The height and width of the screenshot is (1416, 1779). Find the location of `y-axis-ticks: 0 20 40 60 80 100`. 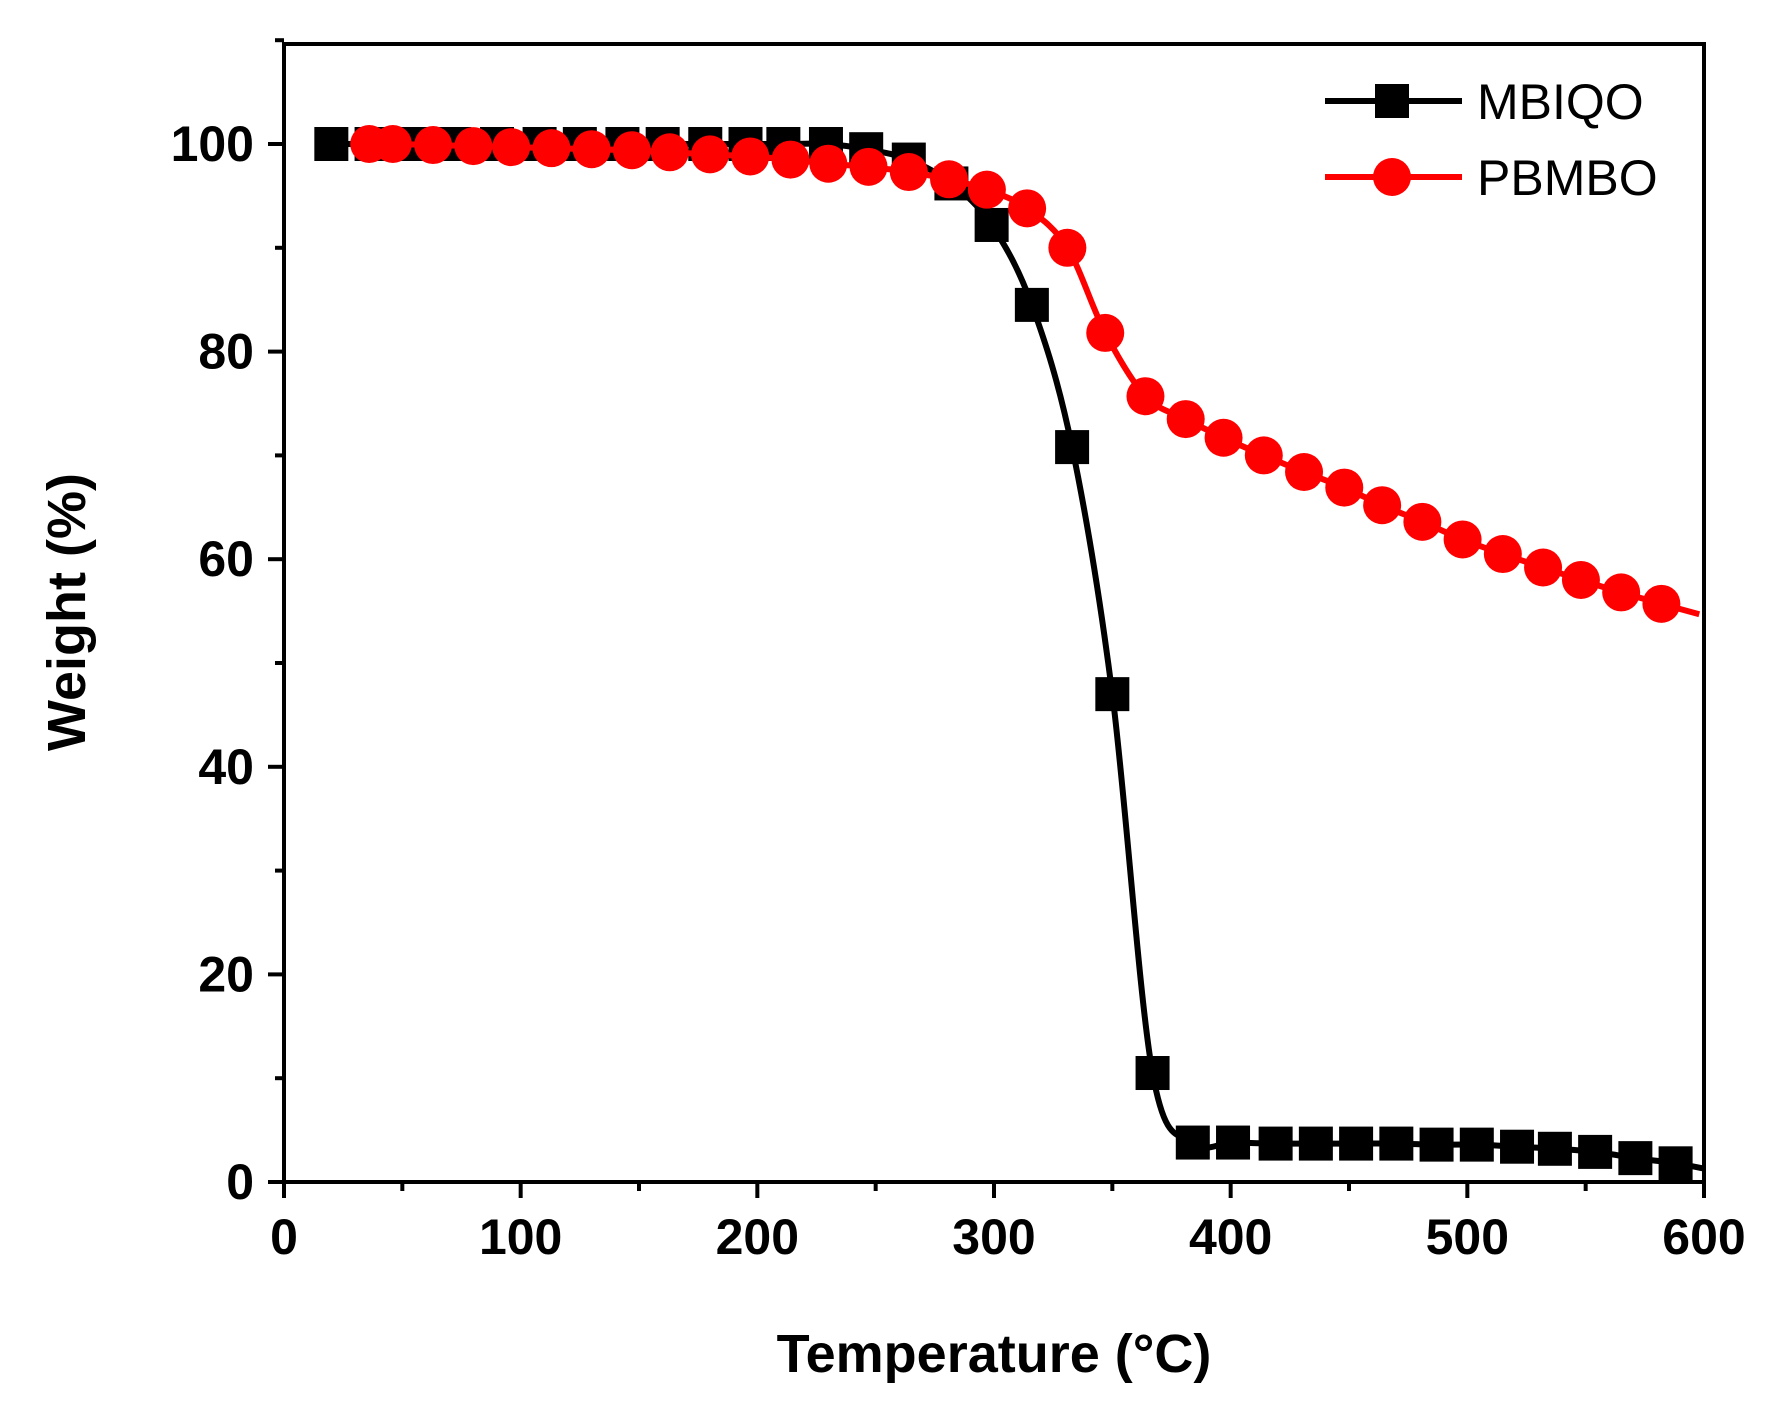

y-axis-ticks: 0 20 40 60 80 100 is located at coordinates (227, 624).